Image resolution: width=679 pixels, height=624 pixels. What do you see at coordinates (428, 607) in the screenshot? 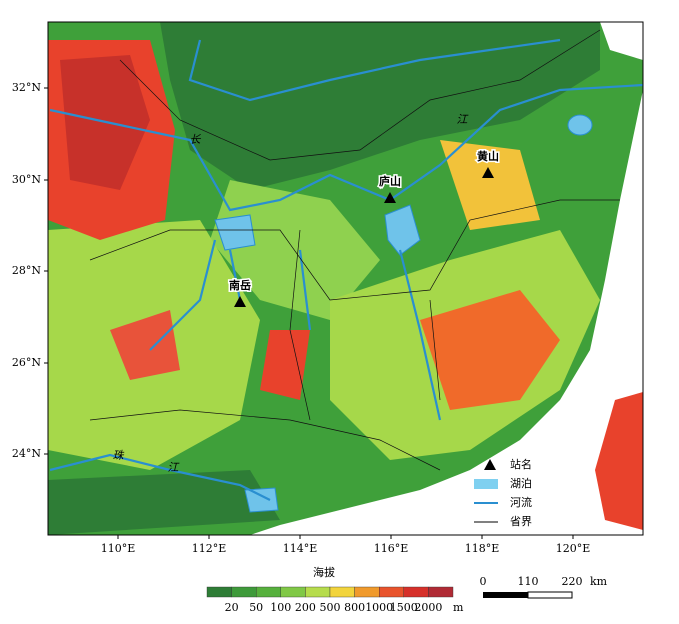
I see `colorbar-label: 2000` at bounding box center [428, 607].